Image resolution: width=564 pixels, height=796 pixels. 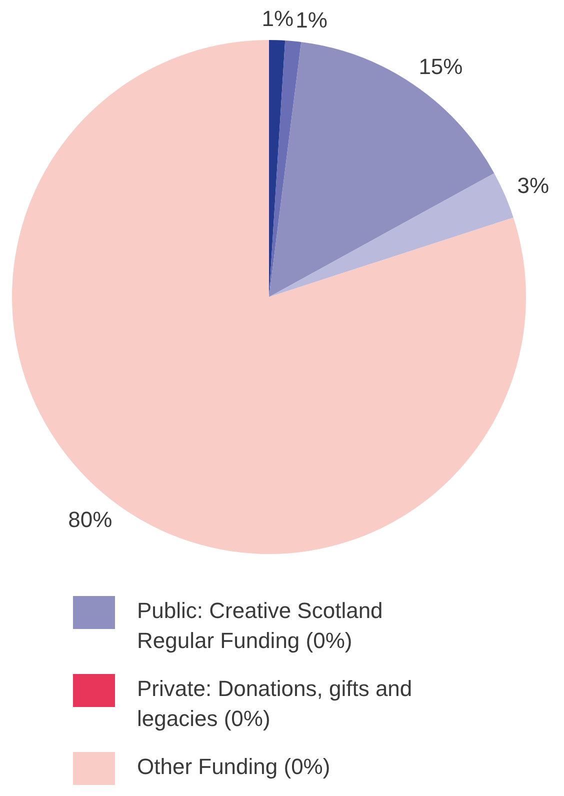 What do you see at coordinates (533, 185) in the screenshot?
I see `data-label: 3%` at bounding box center [533, 185].